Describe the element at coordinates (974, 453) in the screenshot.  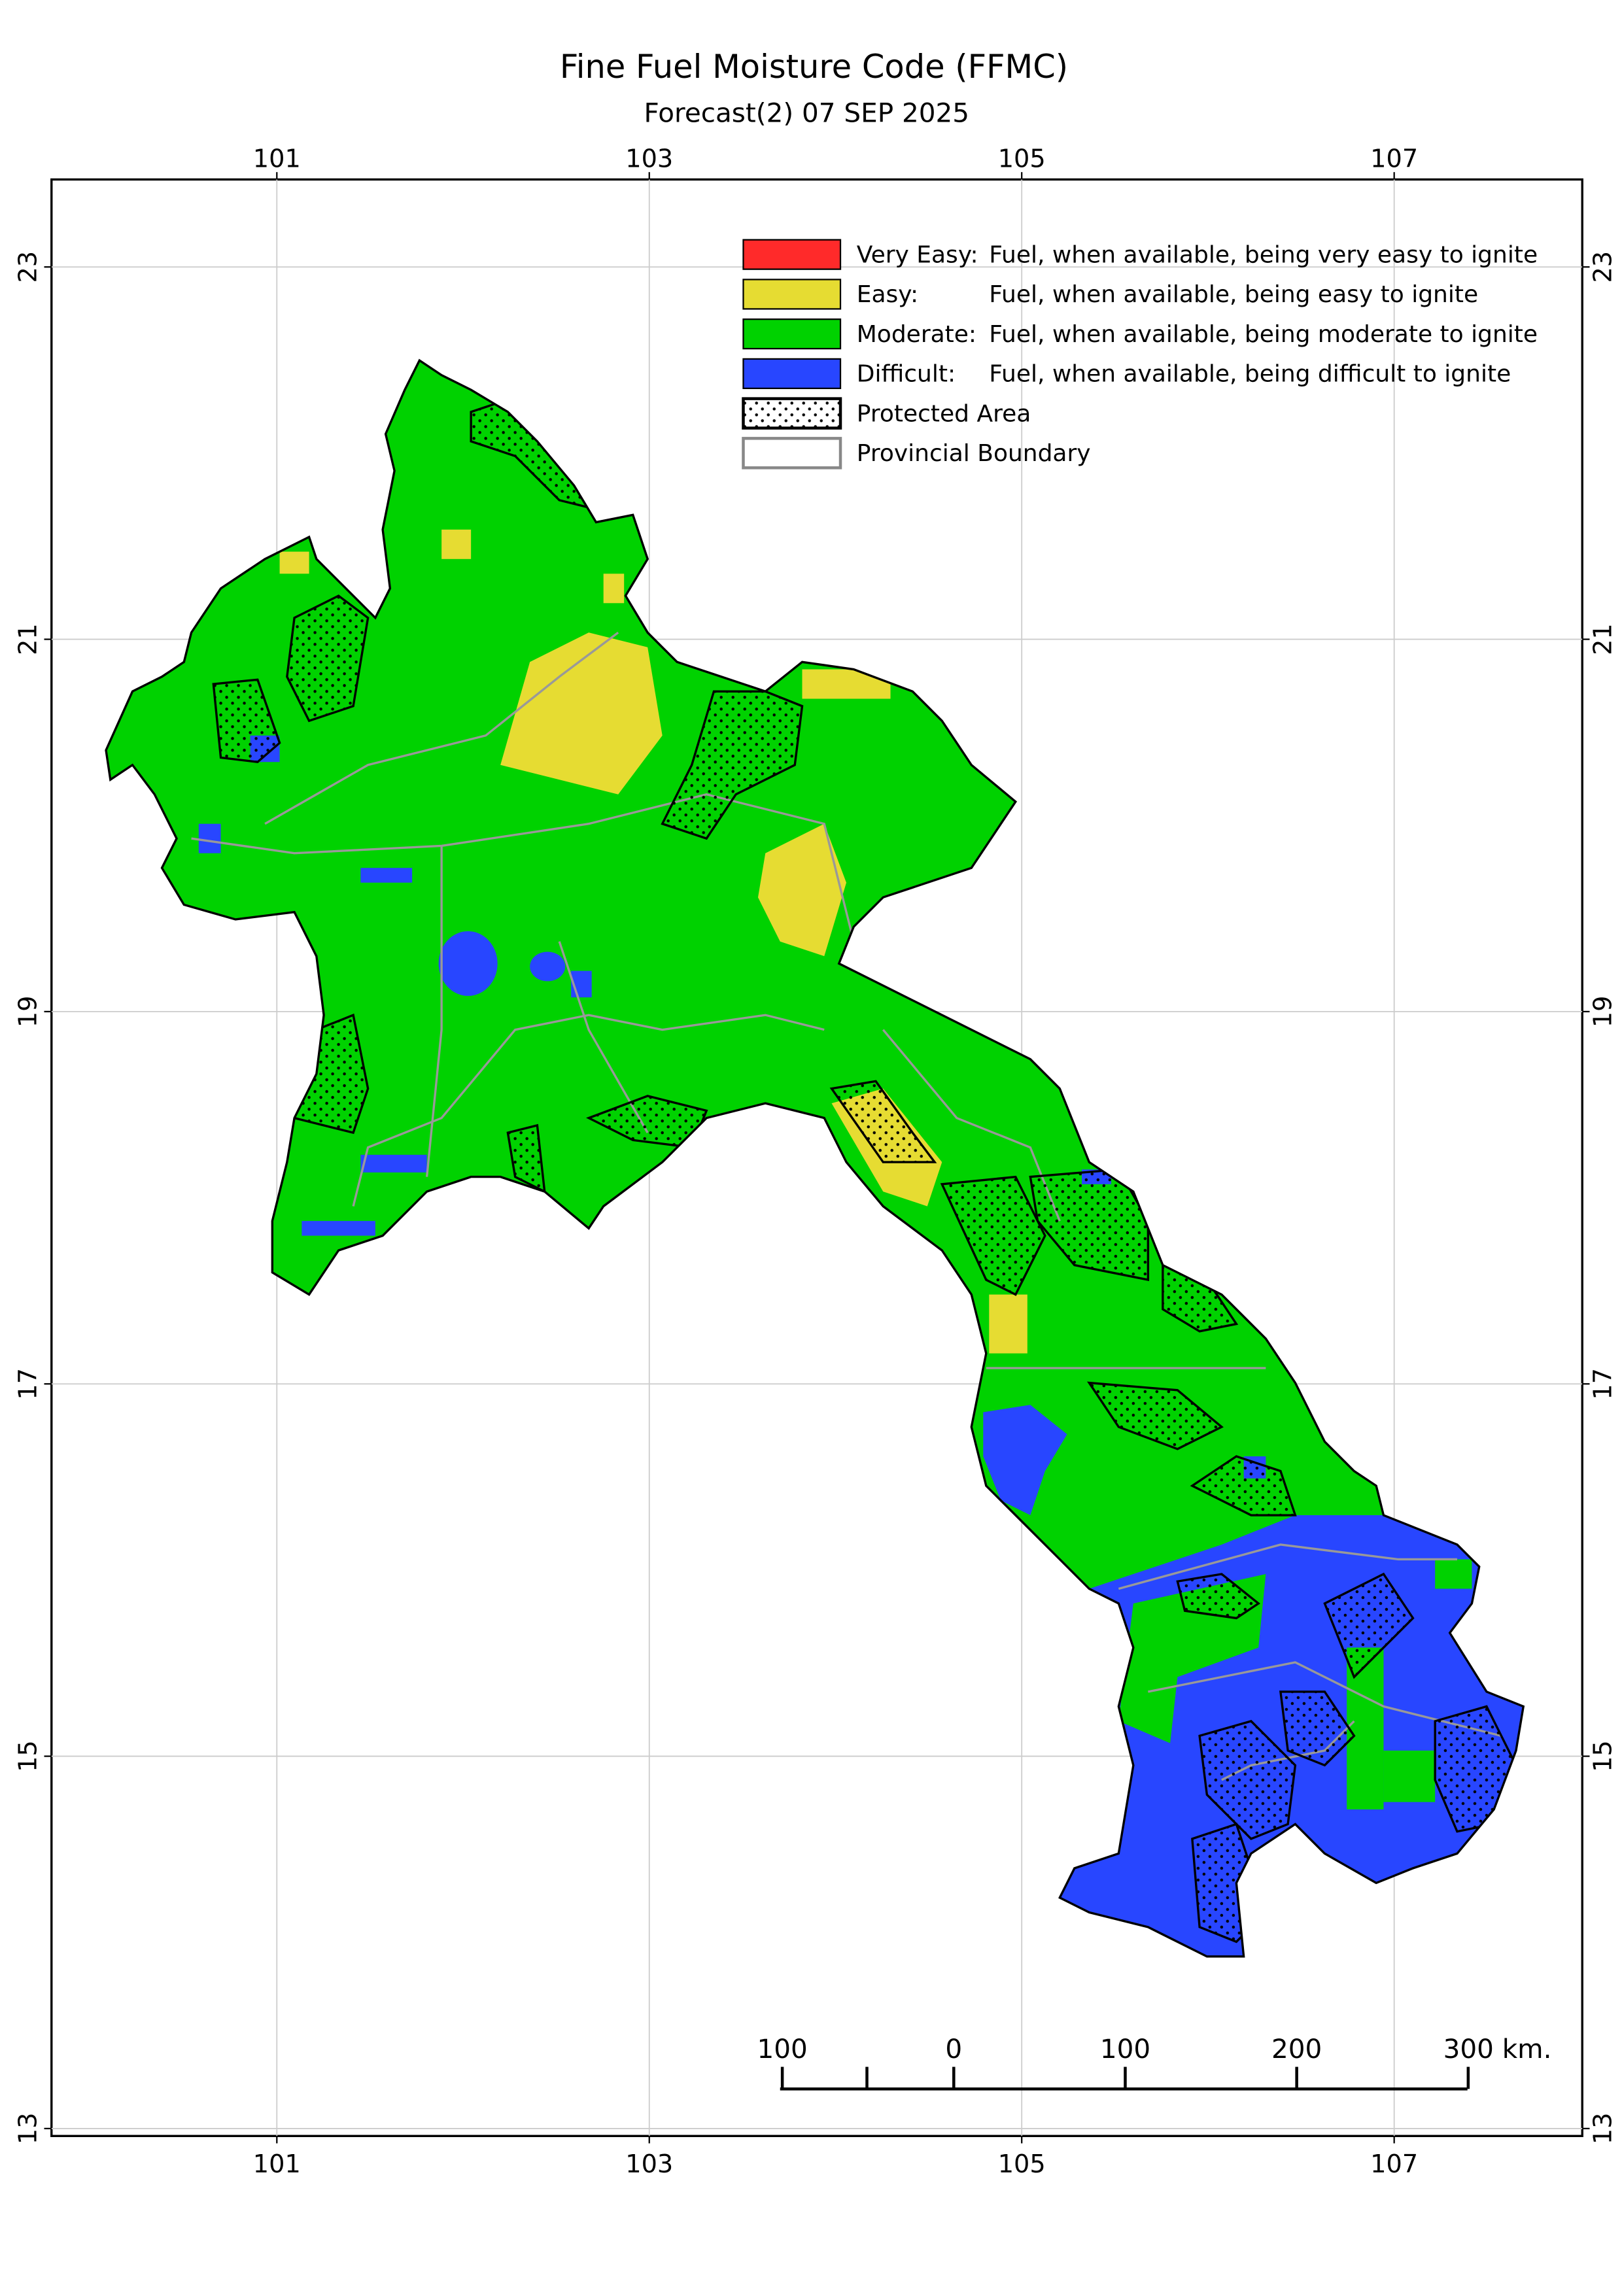
I see `legend-label: Provincial Boundary` at that location.